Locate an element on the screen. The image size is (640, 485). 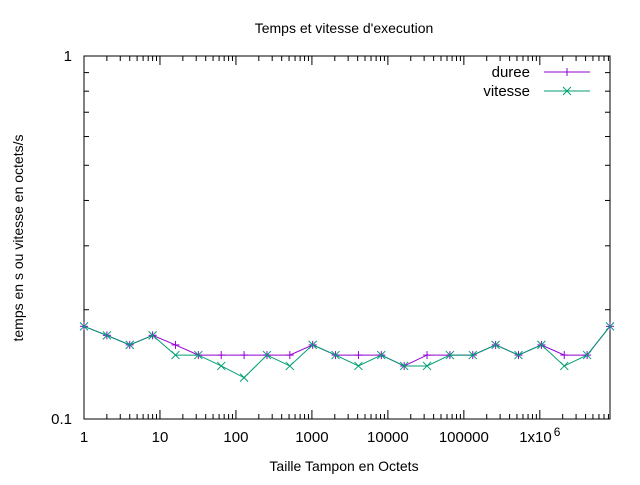
legend-marker is located at coordinates (567, 91).